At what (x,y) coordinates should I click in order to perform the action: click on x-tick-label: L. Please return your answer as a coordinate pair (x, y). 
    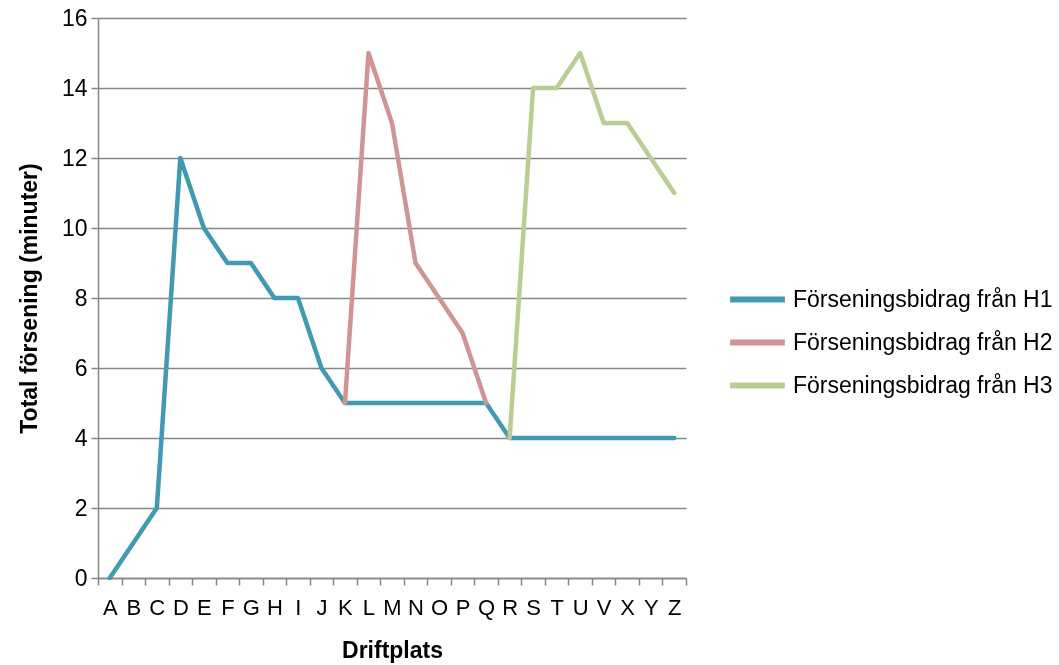
    Looking at the image, I should click on (369, 607).